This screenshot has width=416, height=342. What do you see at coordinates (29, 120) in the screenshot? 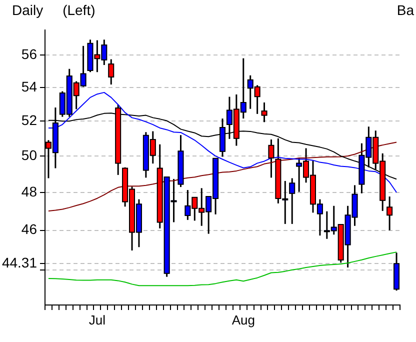
I see `y-tick-label: 52` at bounding box center [29, 120].